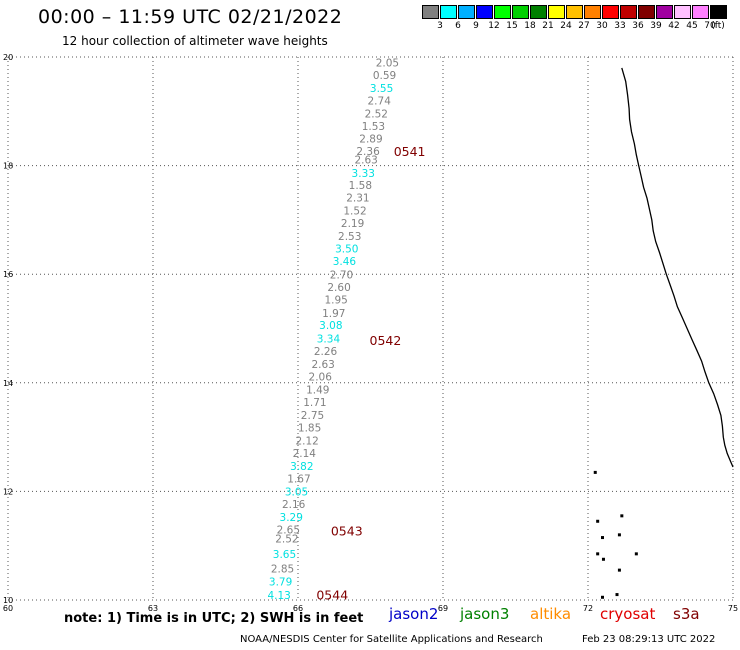 Image resolution: width=740 pixels, height=650 pixels. I want to click on x-tick-label: 69, so click(443, 608).